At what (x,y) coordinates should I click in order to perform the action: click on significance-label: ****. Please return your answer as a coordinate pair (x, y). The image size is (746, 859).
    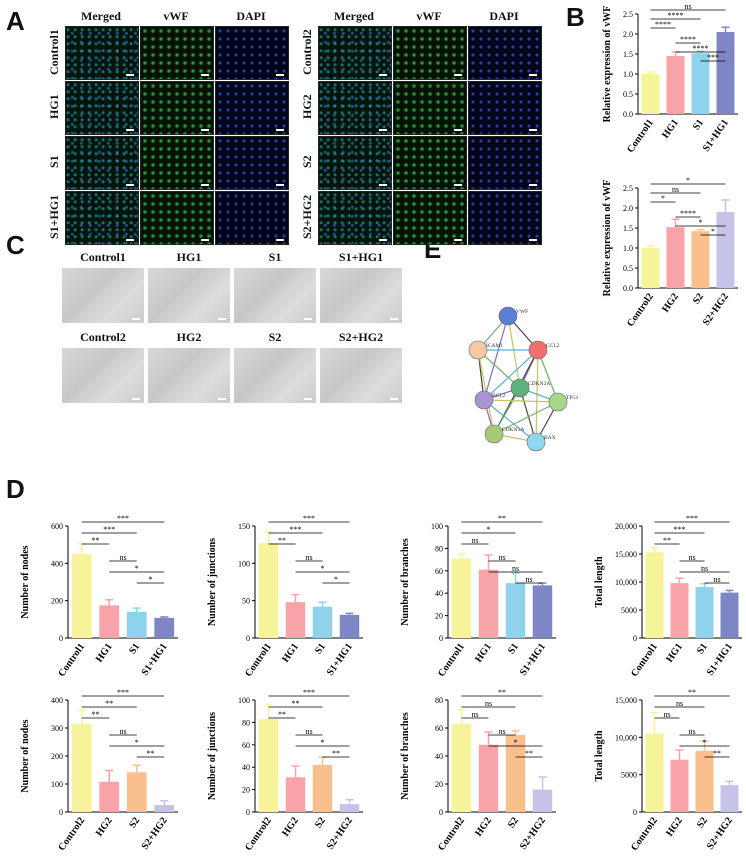
    Looking at the image, I should click on (688, 39).